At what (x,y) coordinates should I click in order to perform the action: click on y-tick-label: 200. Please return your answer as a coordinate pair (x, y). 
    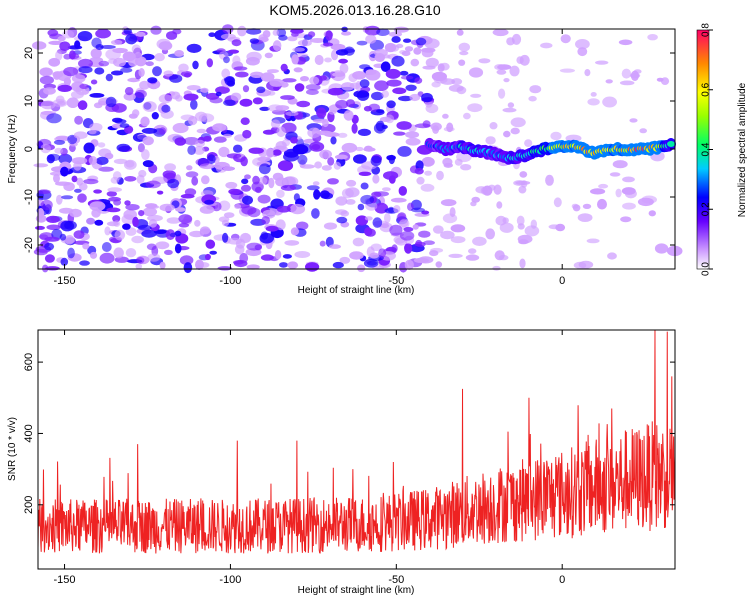
    Looking at the image, I should click on (29, 505).